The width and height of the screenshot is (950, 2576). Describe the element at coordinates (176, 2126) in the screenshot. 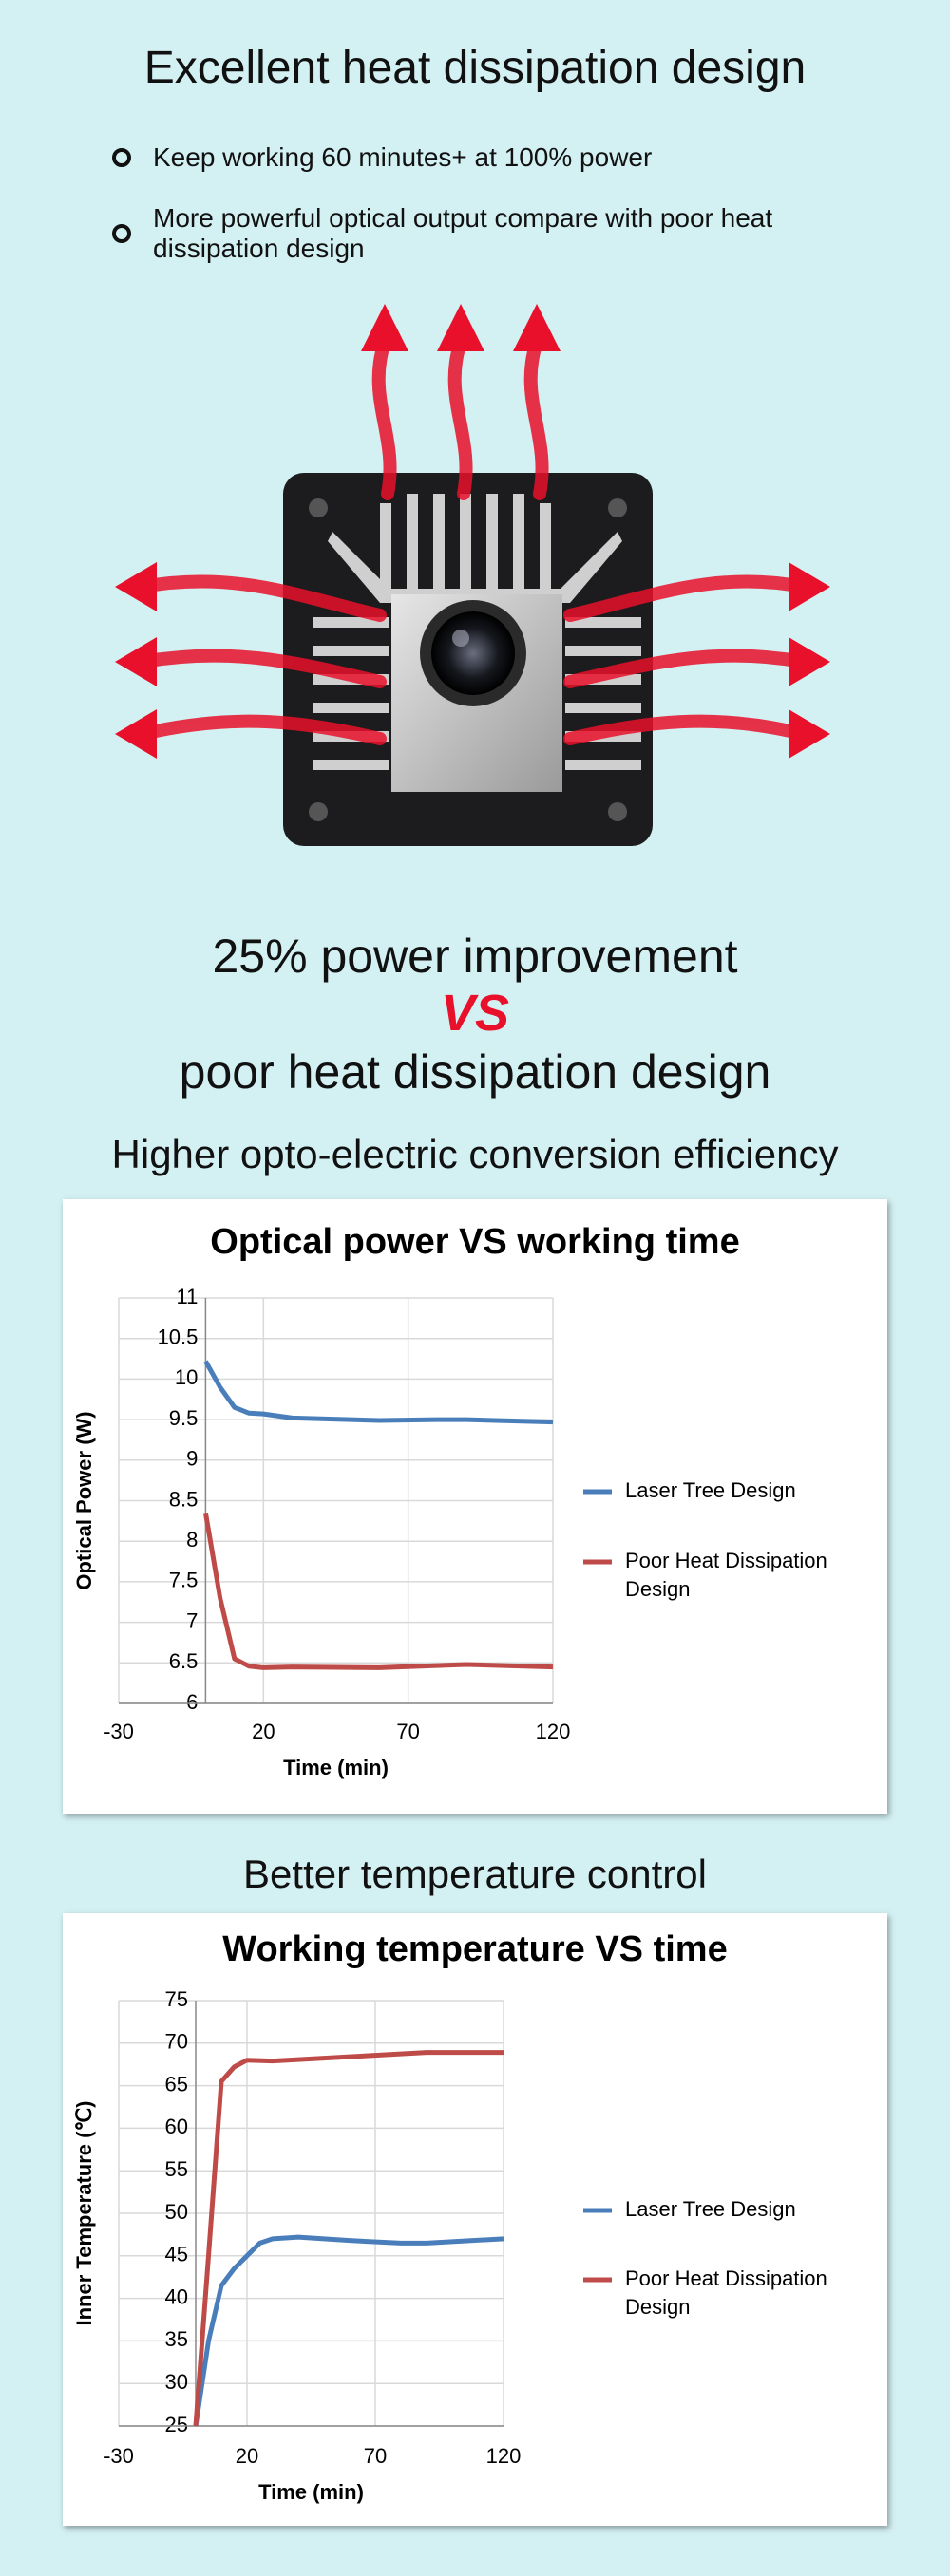

I see `y-tick-label: 60` at that location.